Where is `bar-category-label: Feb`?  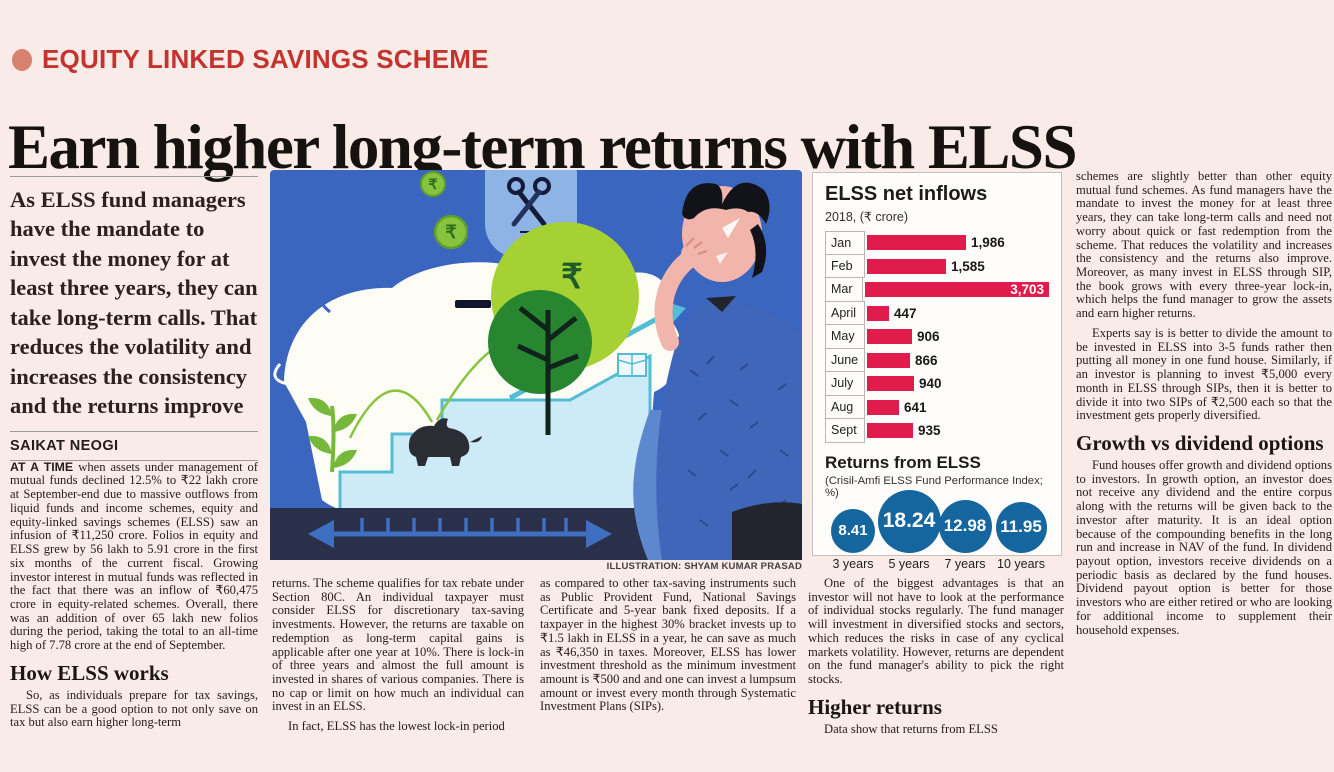
bar-category-label: Feb is located at coordinates (845, 265).